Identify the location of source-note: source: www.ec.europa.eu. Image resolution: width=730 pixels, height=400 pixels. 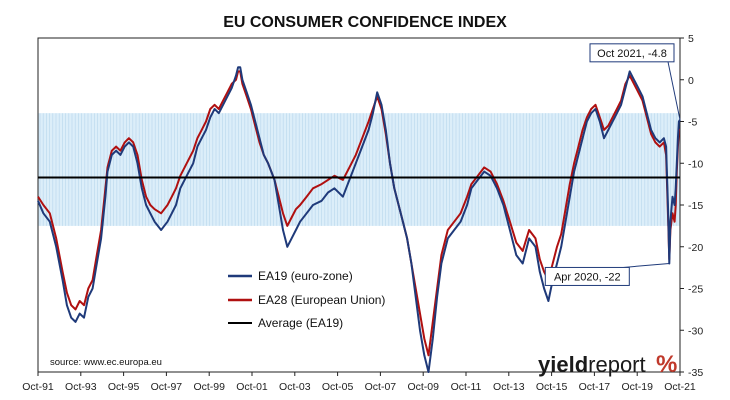
(106, 362).